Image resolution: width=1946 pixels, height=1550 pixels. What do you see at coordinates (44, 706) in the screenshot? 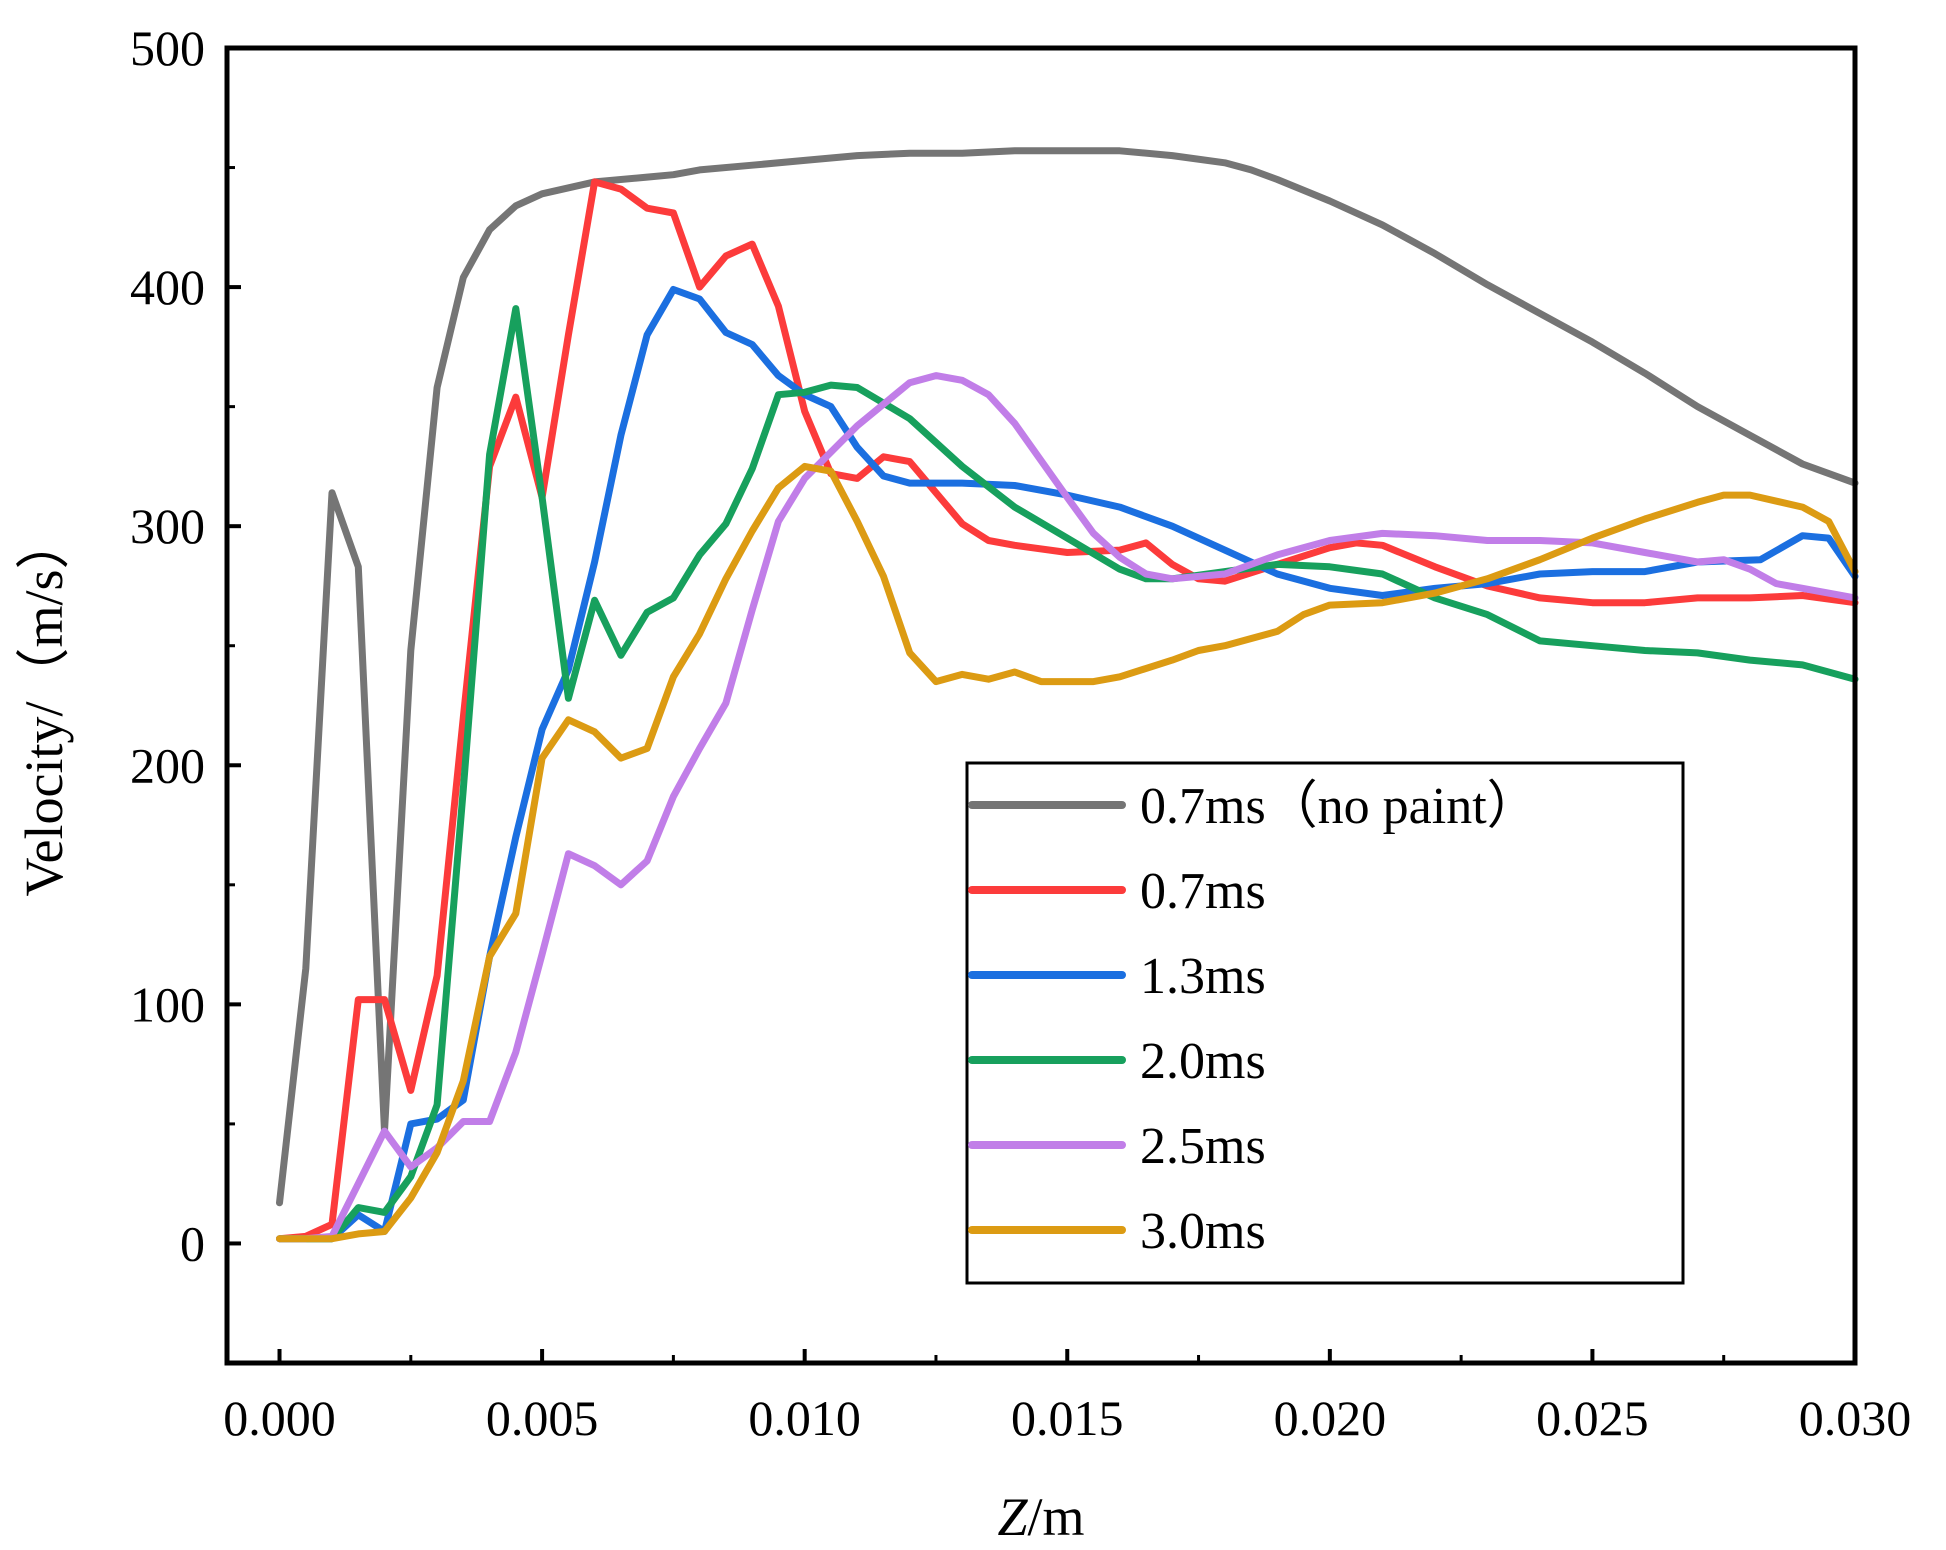
I see `y-axis-title: Velocity/（m/s）` at bounding box center [44, 706].